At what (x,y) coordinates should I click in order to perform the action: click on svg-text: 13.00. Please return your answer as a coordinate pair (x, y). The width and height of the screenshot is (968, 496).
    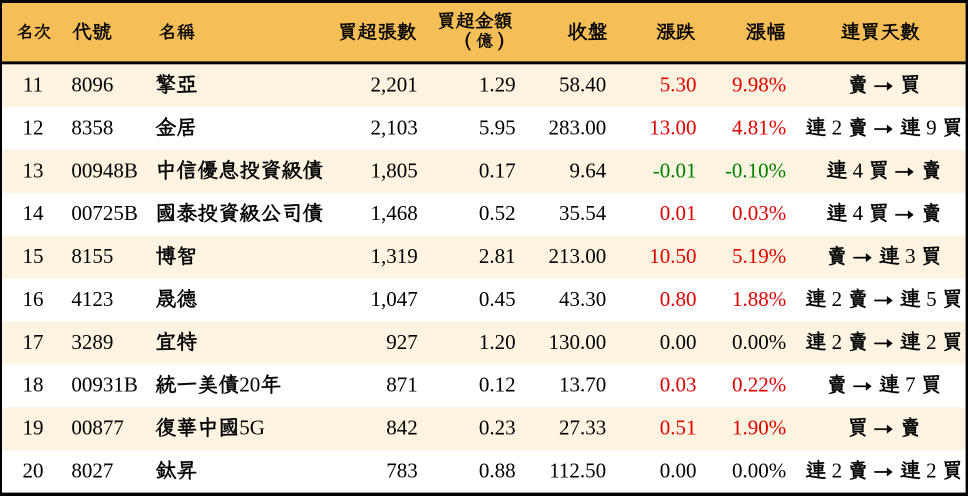
    Looking at the image, I should click on (672, 128).